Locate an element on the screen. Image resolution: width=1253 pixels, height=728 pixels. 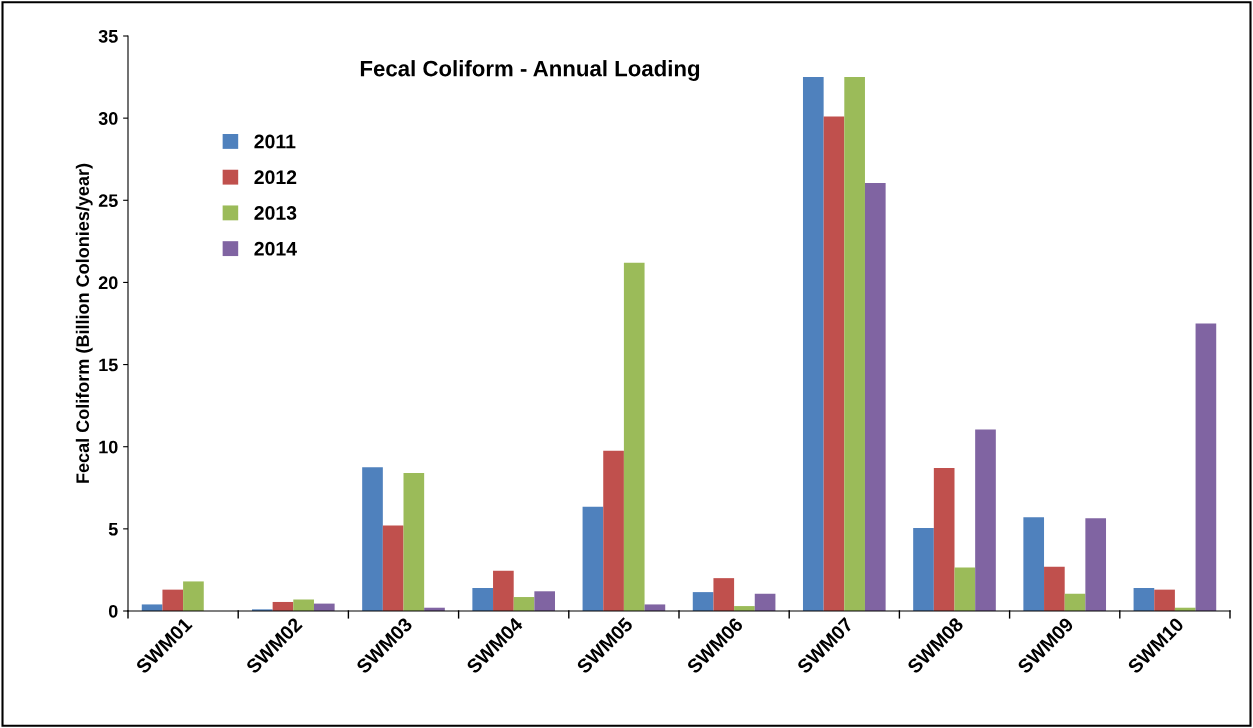
legend-label: 2011 is located at coordinates (275, 141).